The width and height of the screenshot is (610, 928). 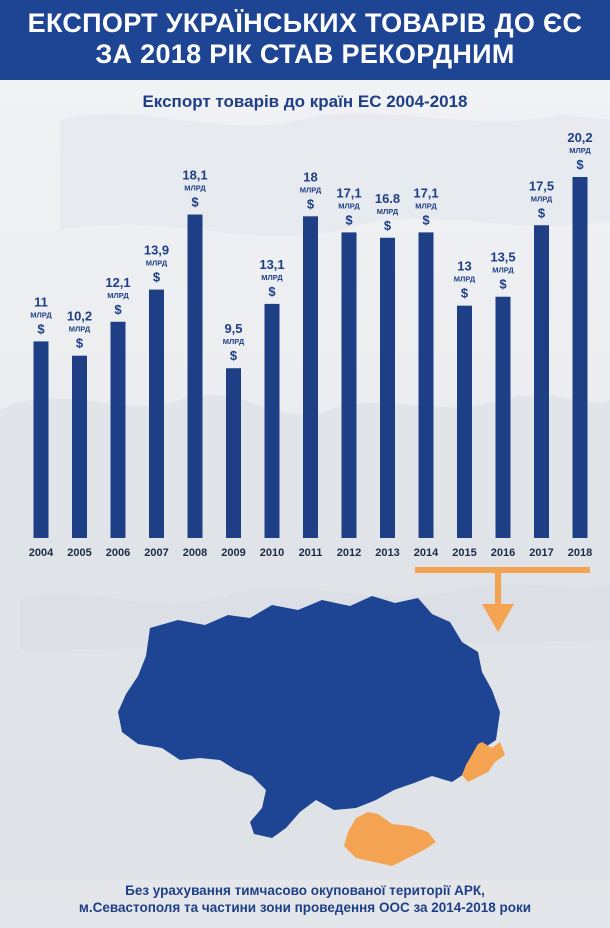 I want to click on year-label-2013: 2013, so click(x=387, y=553).